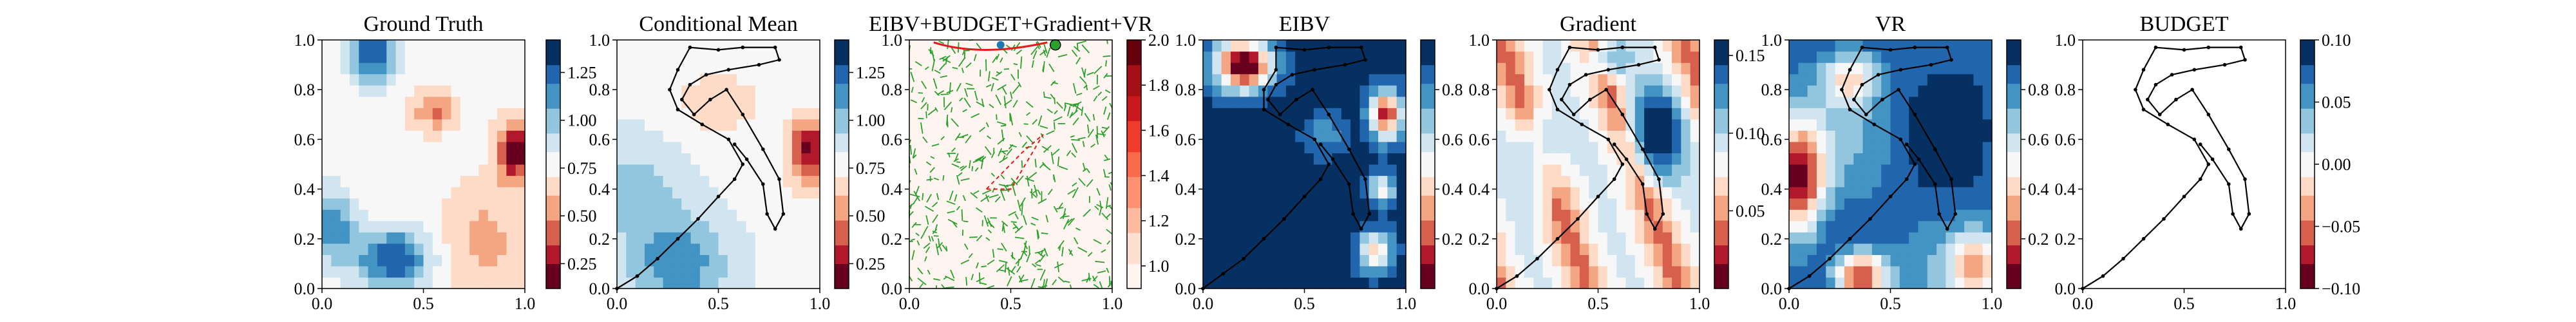 This screenshot has width=2576, height=322. Describe the element at coordinates (1001, 45) in the screenshot. I see `mid-marker` at that location.